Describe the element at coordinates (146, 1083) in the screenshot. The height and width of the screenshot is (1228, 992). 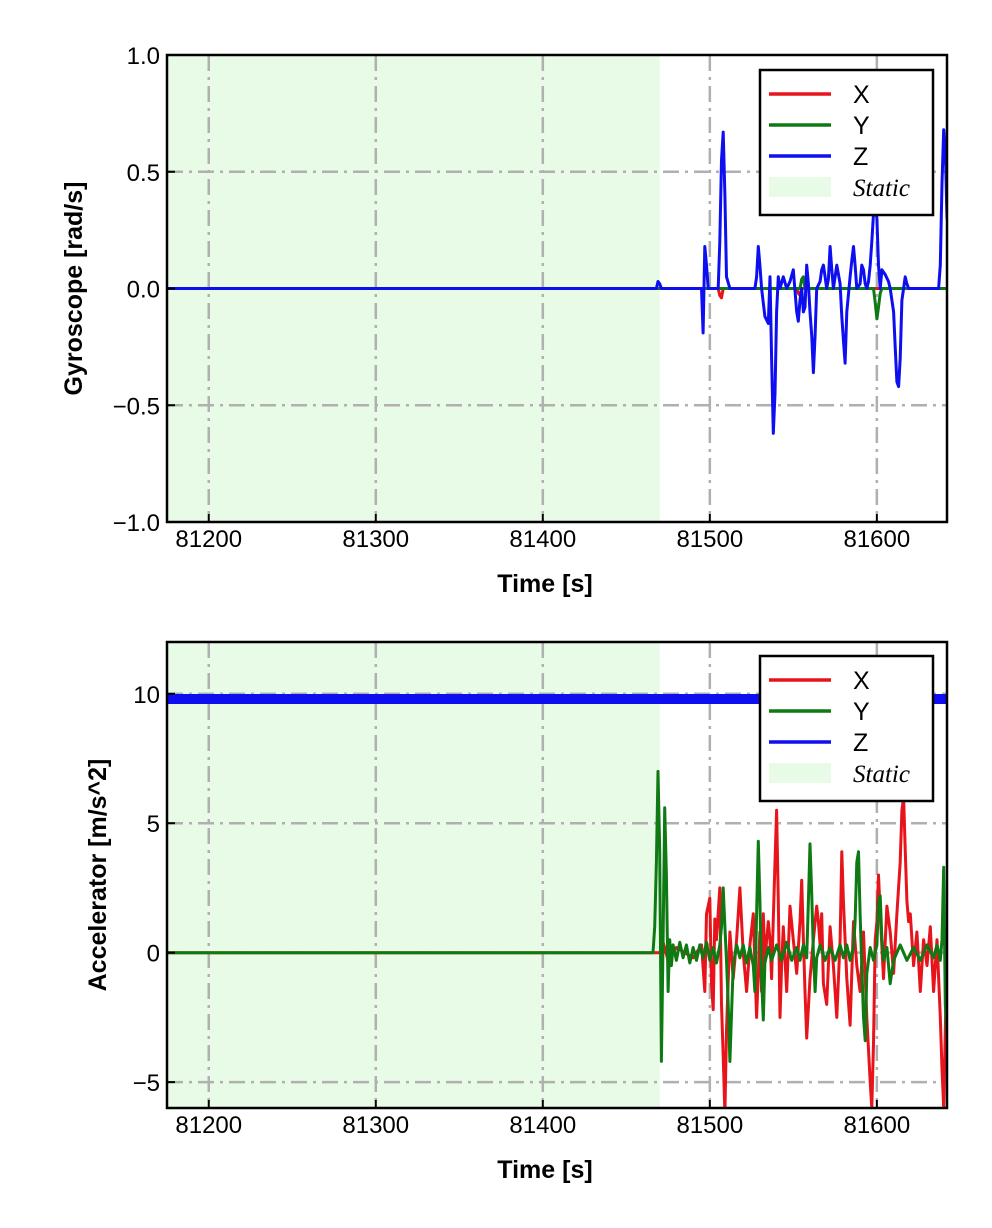
I see `y-tick-label: −5` at that location.